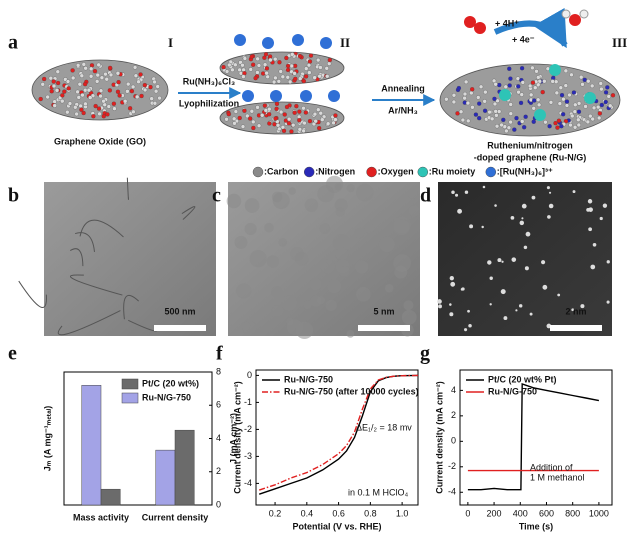 The width and height of the screenshot is (642, 537). What do you see at coordinates (175, 517) in the screenshot?
I see `x-tick-label: Current density` at bounding box center [175, 517].